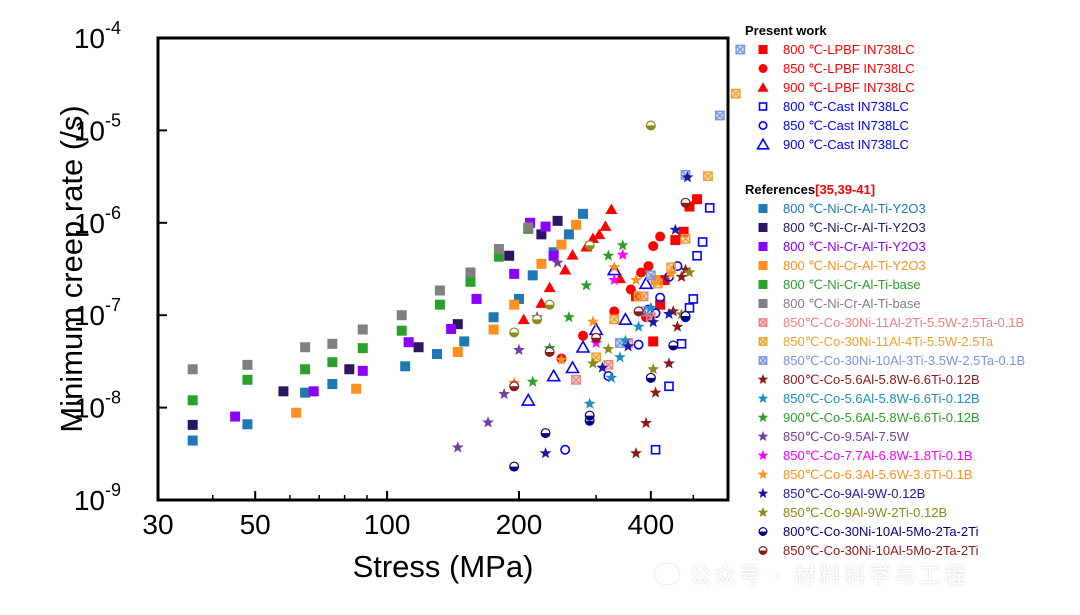 Image resolution: width=1080 pixels, height=615 pixels. What do you see at coordinates (868, 417) in the screenshot?
I see `legend-item: 900℃-Co-5.6Al-5.8W-6.6Ti-0.12B` at bounding box center [868, 417].